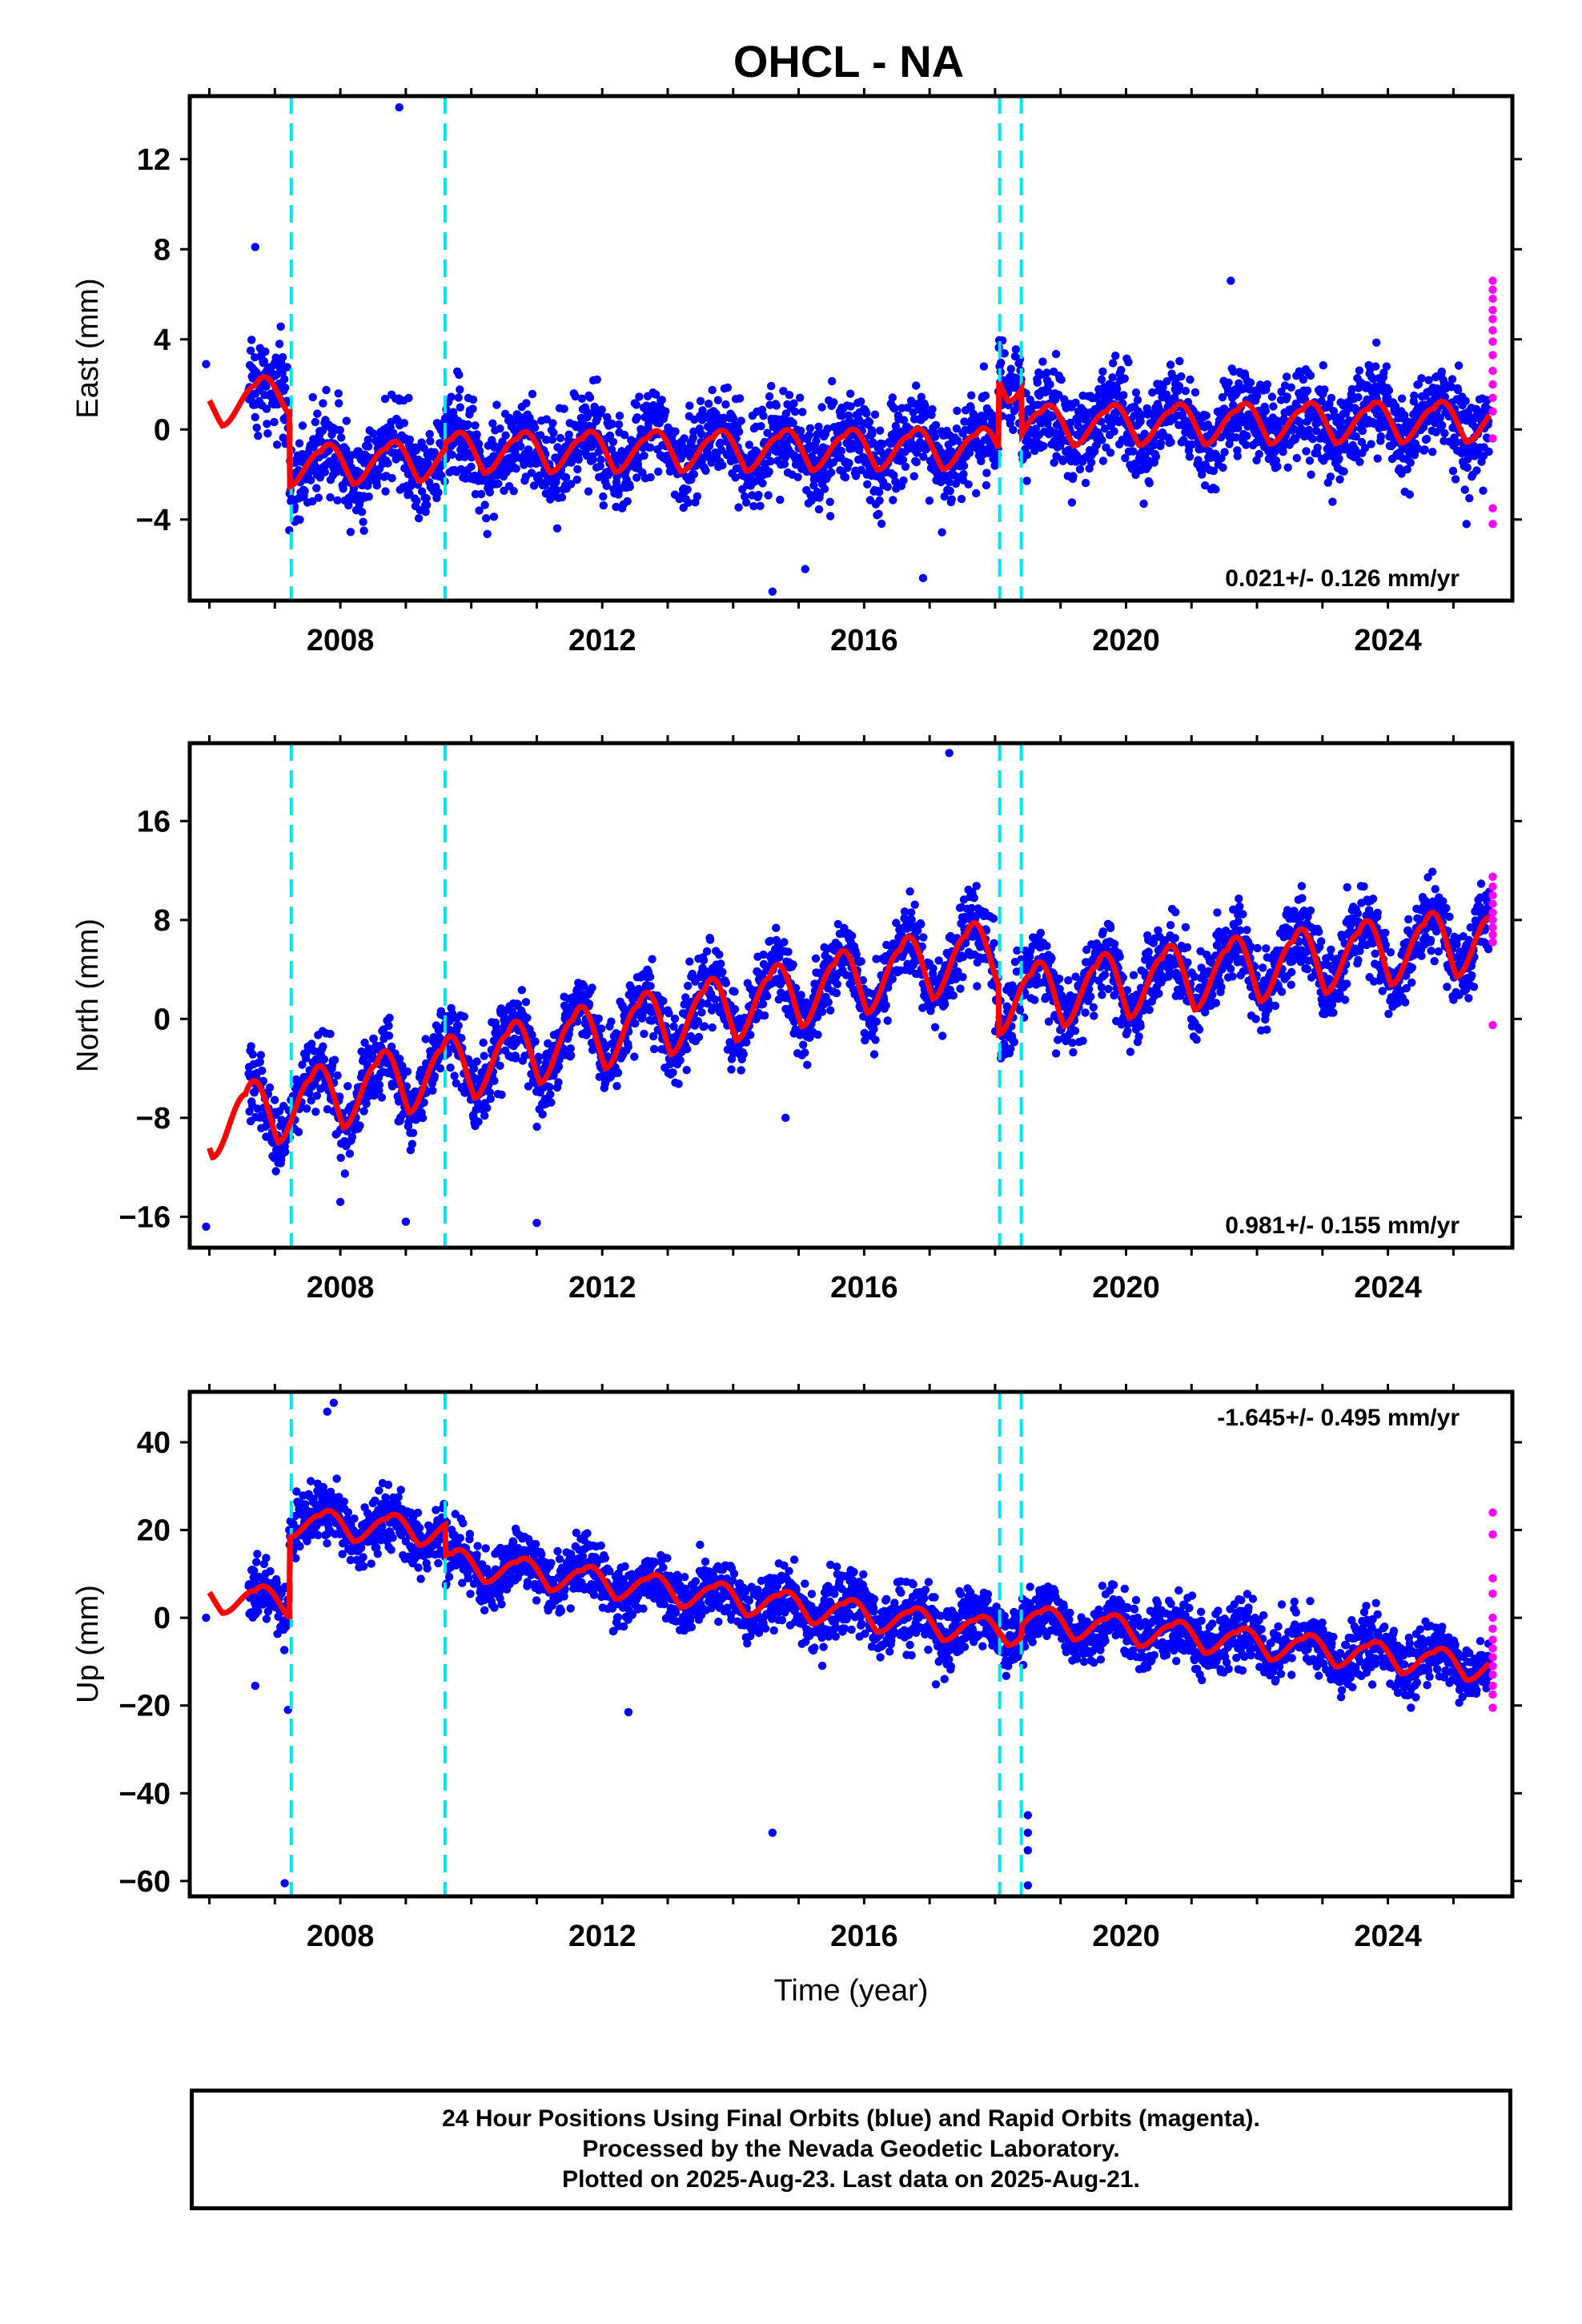  Describe the element at coordinates (1388, 640) in the screenshot. I see `x-tick-label: 2024` at that location.